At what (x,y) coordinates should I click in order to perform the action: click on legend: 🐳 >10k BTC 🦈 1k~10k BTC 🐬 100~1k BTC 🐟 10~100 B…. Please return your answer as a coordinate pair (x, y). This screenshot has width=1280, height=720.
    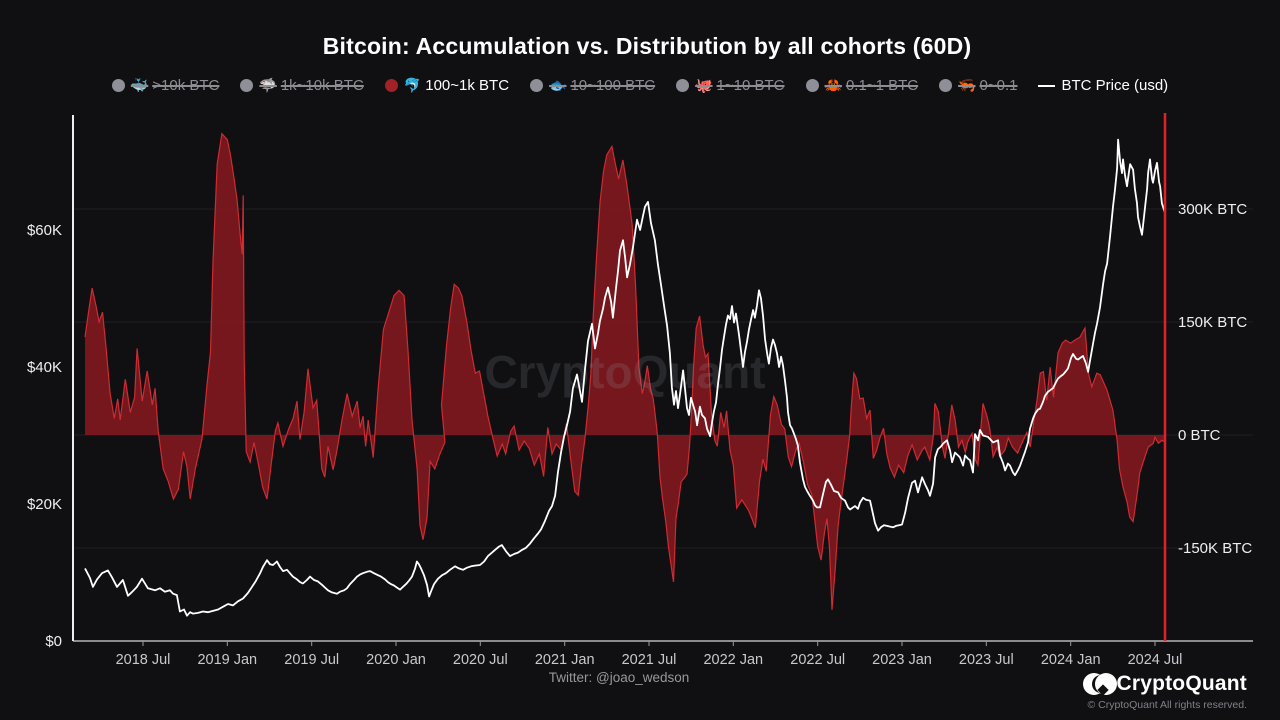
    Looking at the image, I should click on (640, 85).